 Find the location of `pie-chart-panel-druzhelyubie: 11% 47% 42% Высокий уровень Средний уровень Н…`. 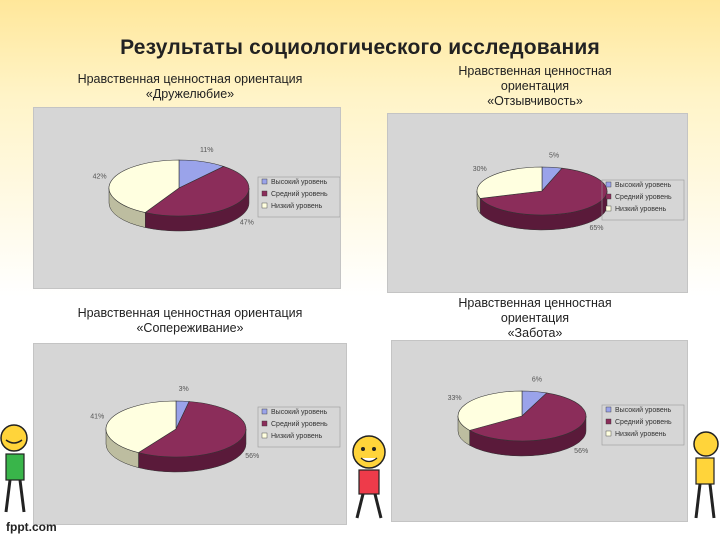

pie-chart-panel-druzhelyubie: 11% 47% 42% Высокий уровень Средний уровень Н… is located at coordinates (187, 198).